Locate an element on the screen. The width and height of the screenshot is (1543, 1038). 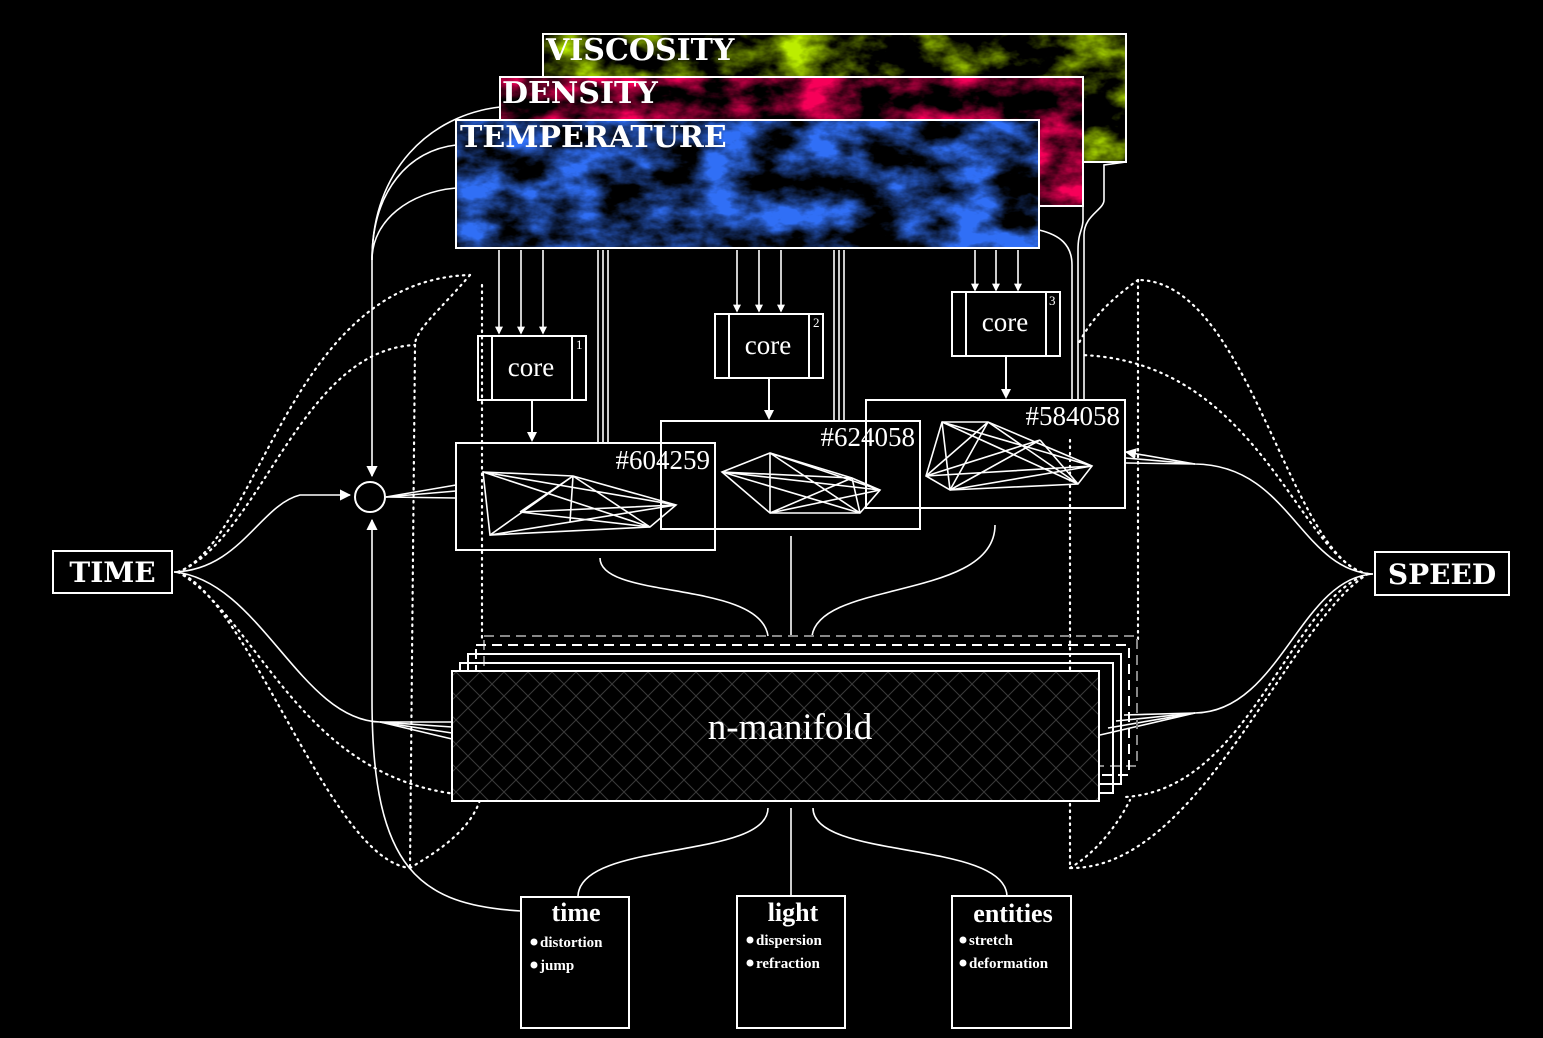
time-input: TIME is located at coordinates (112, 572).